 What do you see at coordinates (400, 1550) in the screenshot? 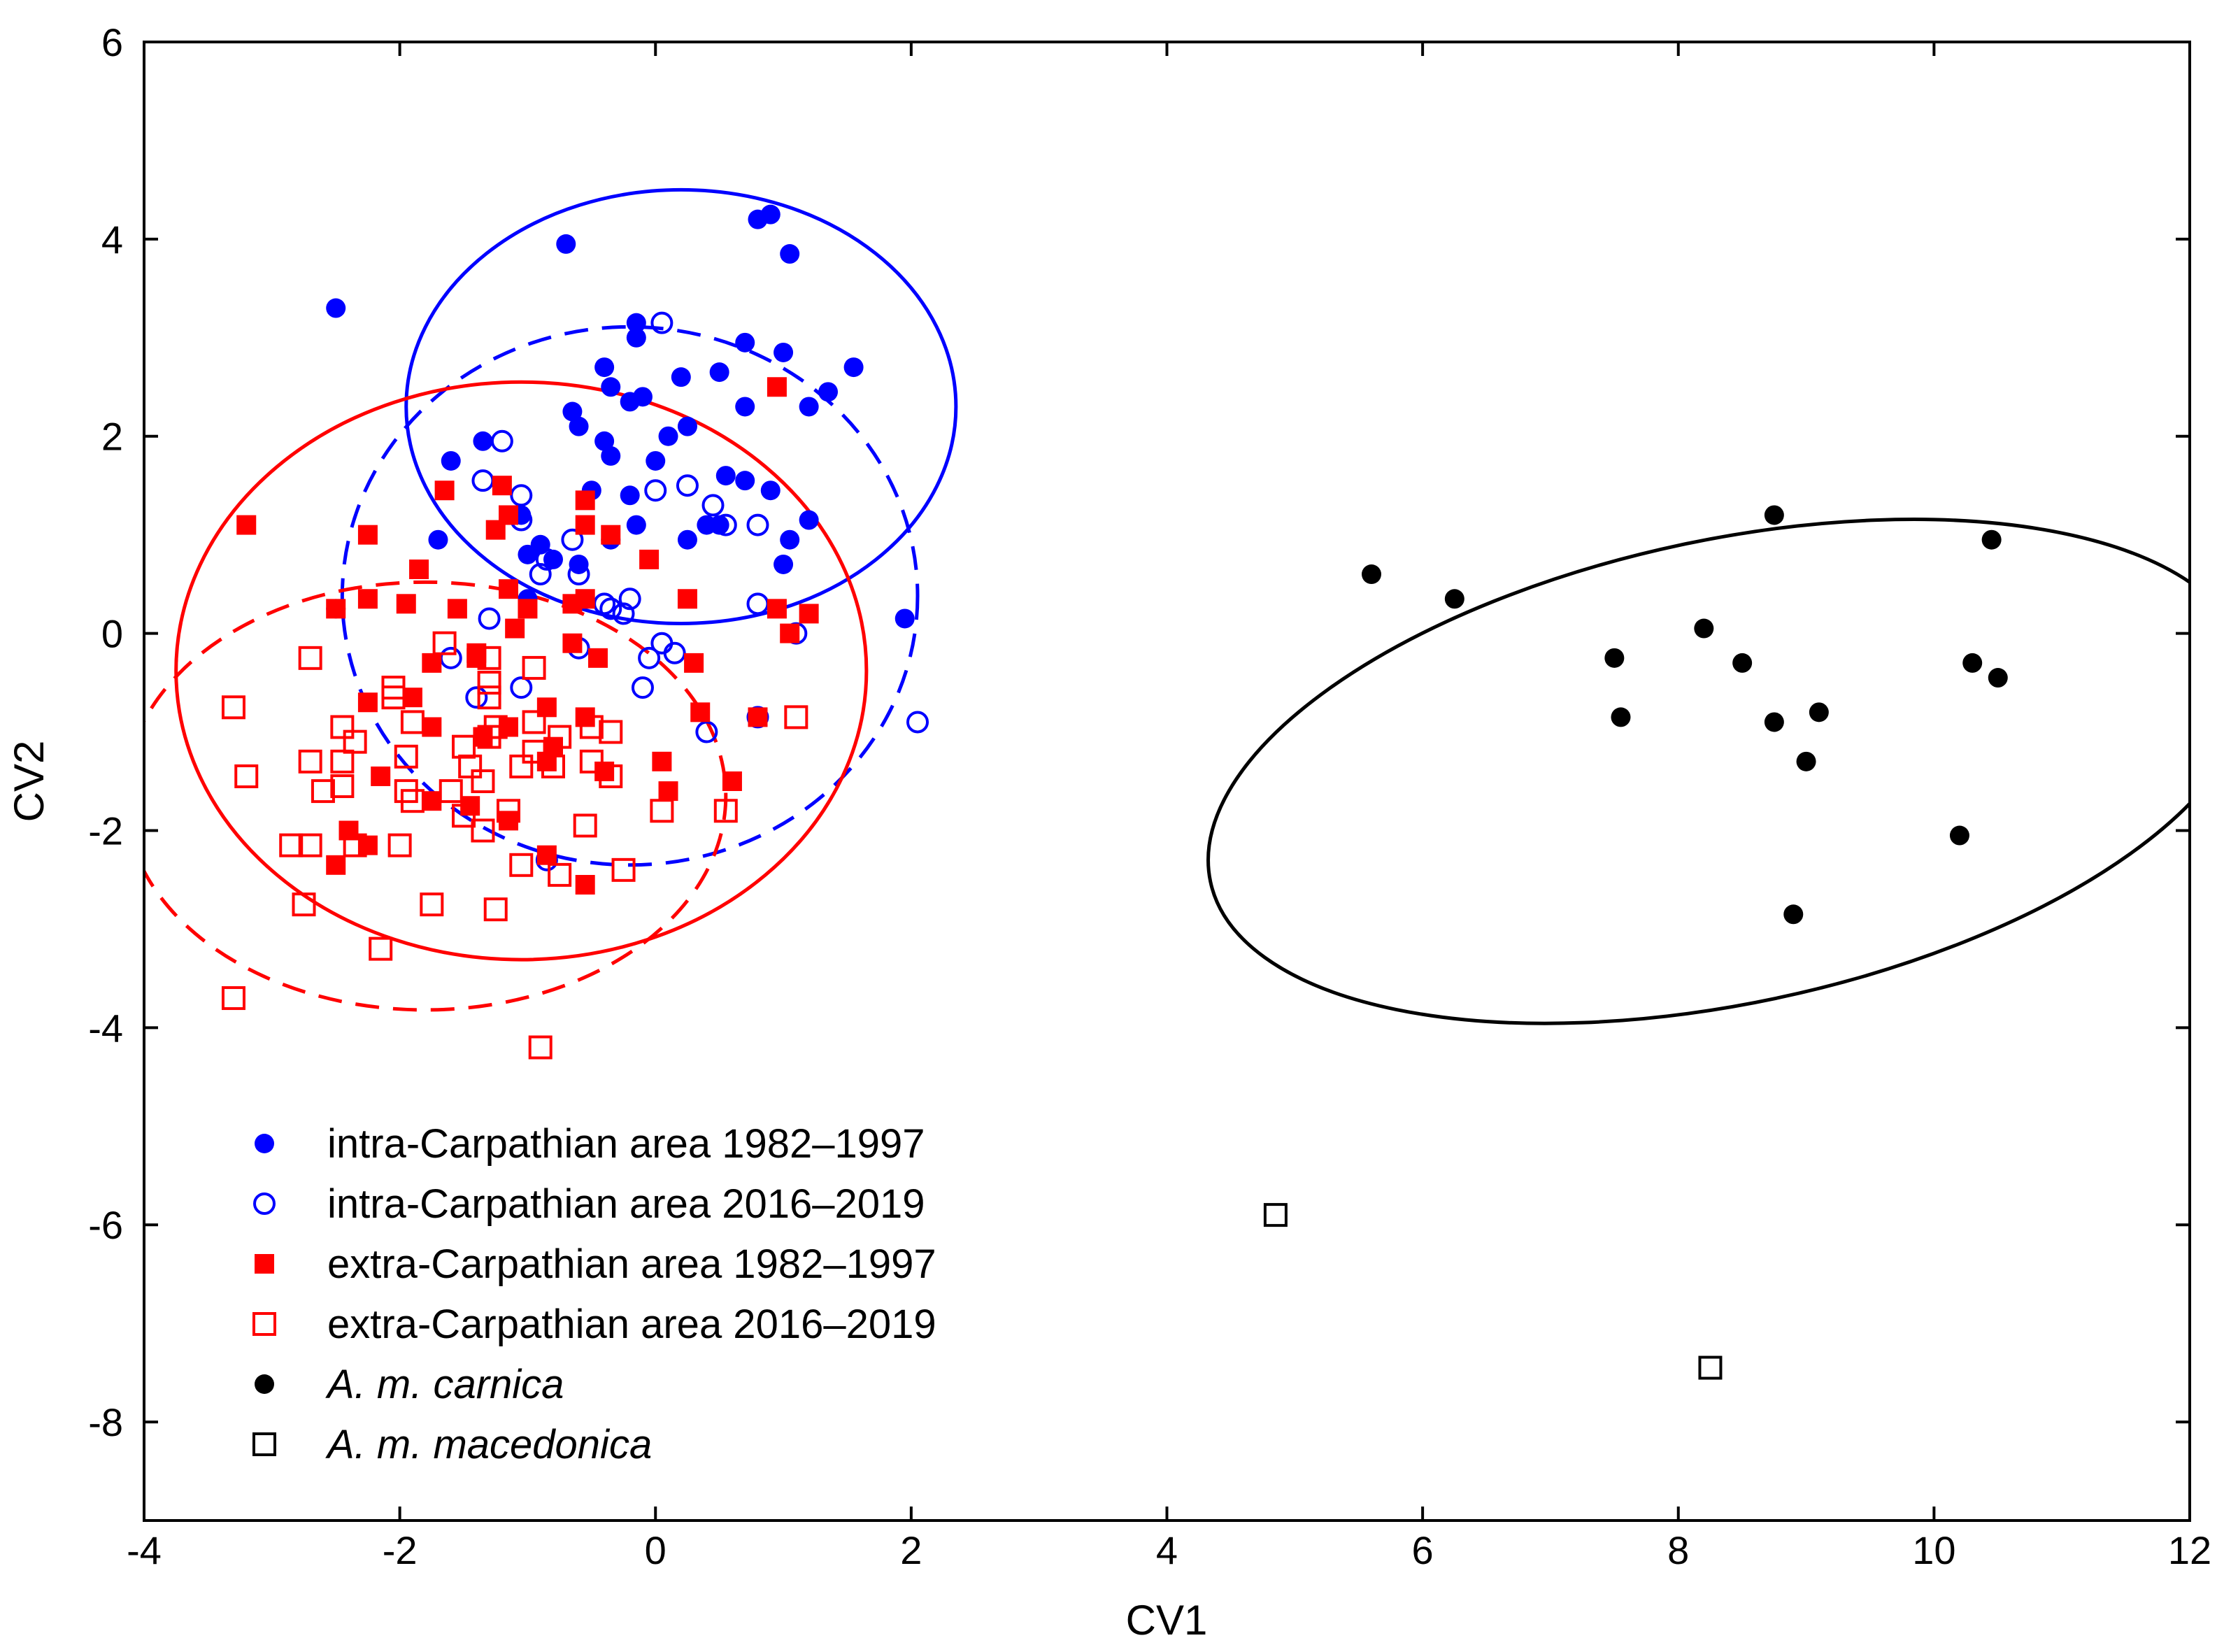
I see `x-tick-label: -2` at bounding box center [400, 1550].